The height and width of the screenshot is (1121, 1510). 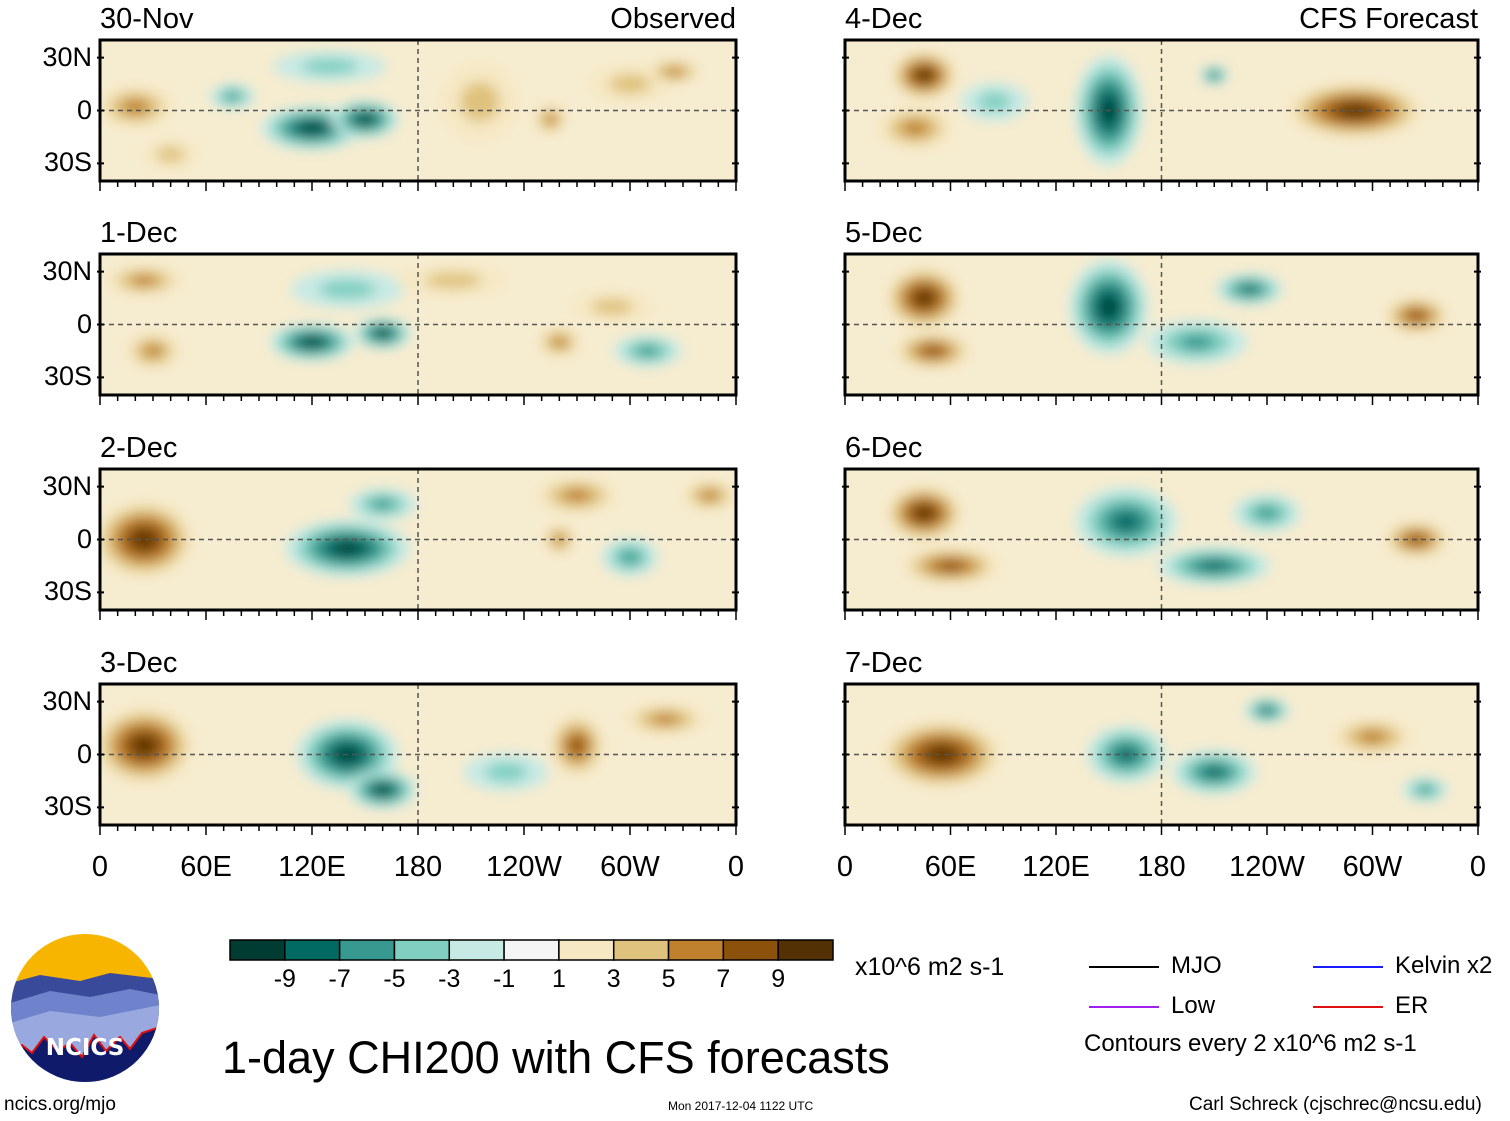 What do you see at coordinates (504, 979) in the screenshot?
I see `colorbar-tick-label: -1` at bounding box center [504, 979].